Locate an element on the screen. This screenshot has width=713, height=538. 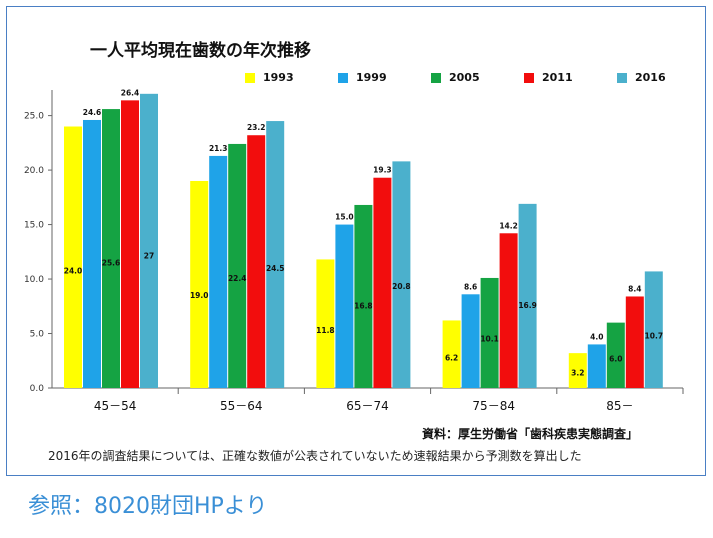
data-label-2011-4: 8.4 is located at coordinates (634, 288).